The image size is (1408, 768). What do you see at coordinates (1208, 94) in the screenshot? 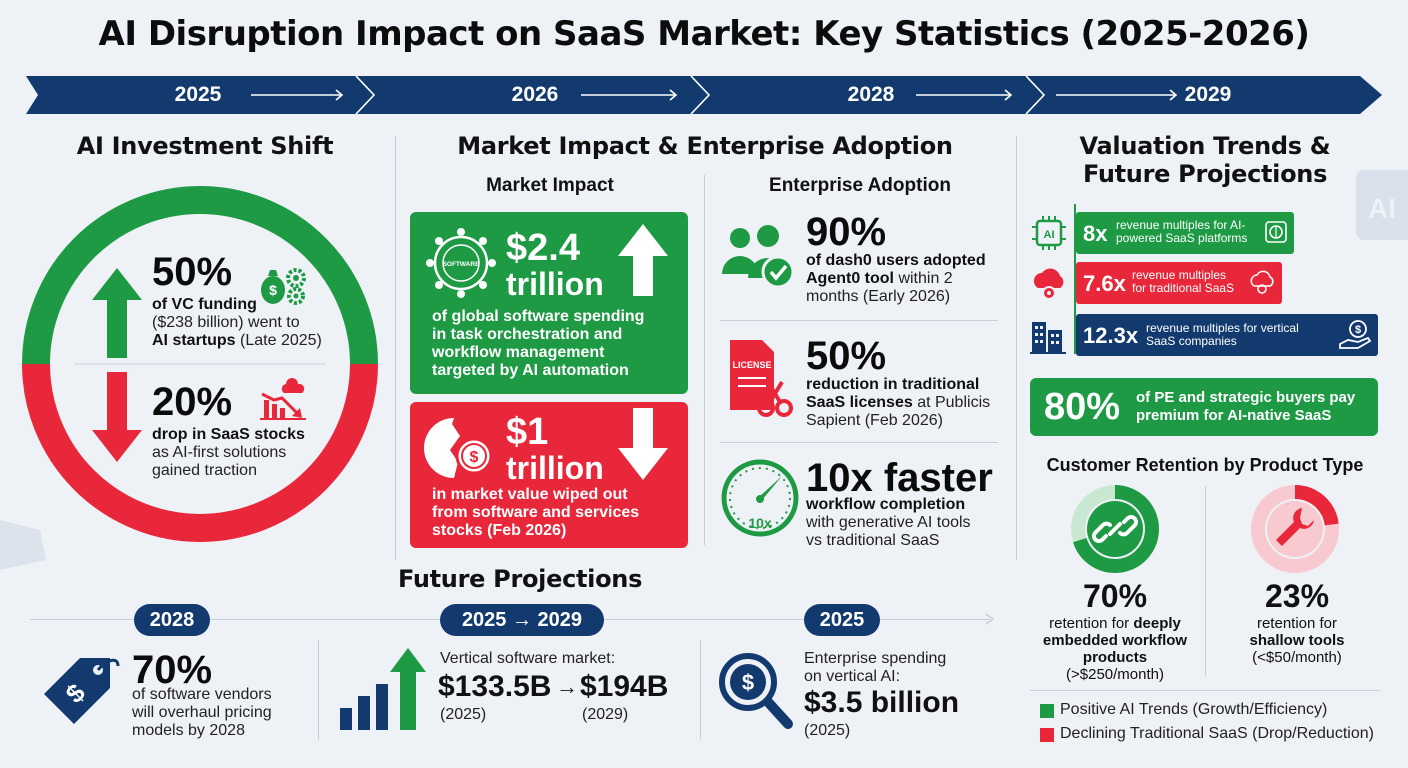
I see `timeline-year-2029: 2029` at bounding box center [1208, 94].